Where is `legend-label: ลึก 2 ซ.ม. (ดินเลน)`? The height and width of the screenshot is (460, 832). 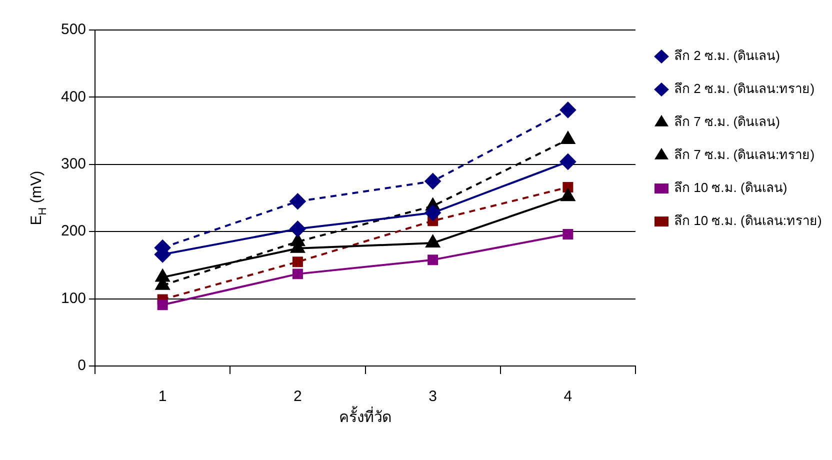
legend-label: ลึก 2 ซ.ม. (ดินเลน) is located at coordinates (727, 56).